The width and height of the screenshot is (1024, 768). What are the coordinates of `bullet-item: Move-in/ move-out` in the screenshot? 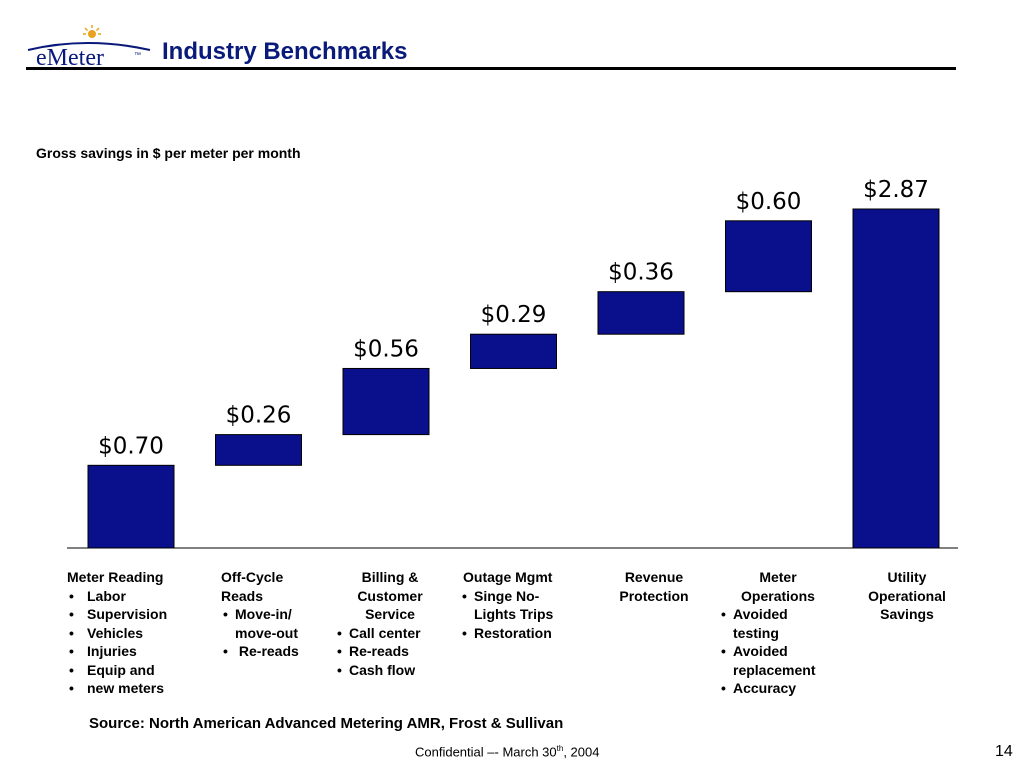 It's located at (271, 623).